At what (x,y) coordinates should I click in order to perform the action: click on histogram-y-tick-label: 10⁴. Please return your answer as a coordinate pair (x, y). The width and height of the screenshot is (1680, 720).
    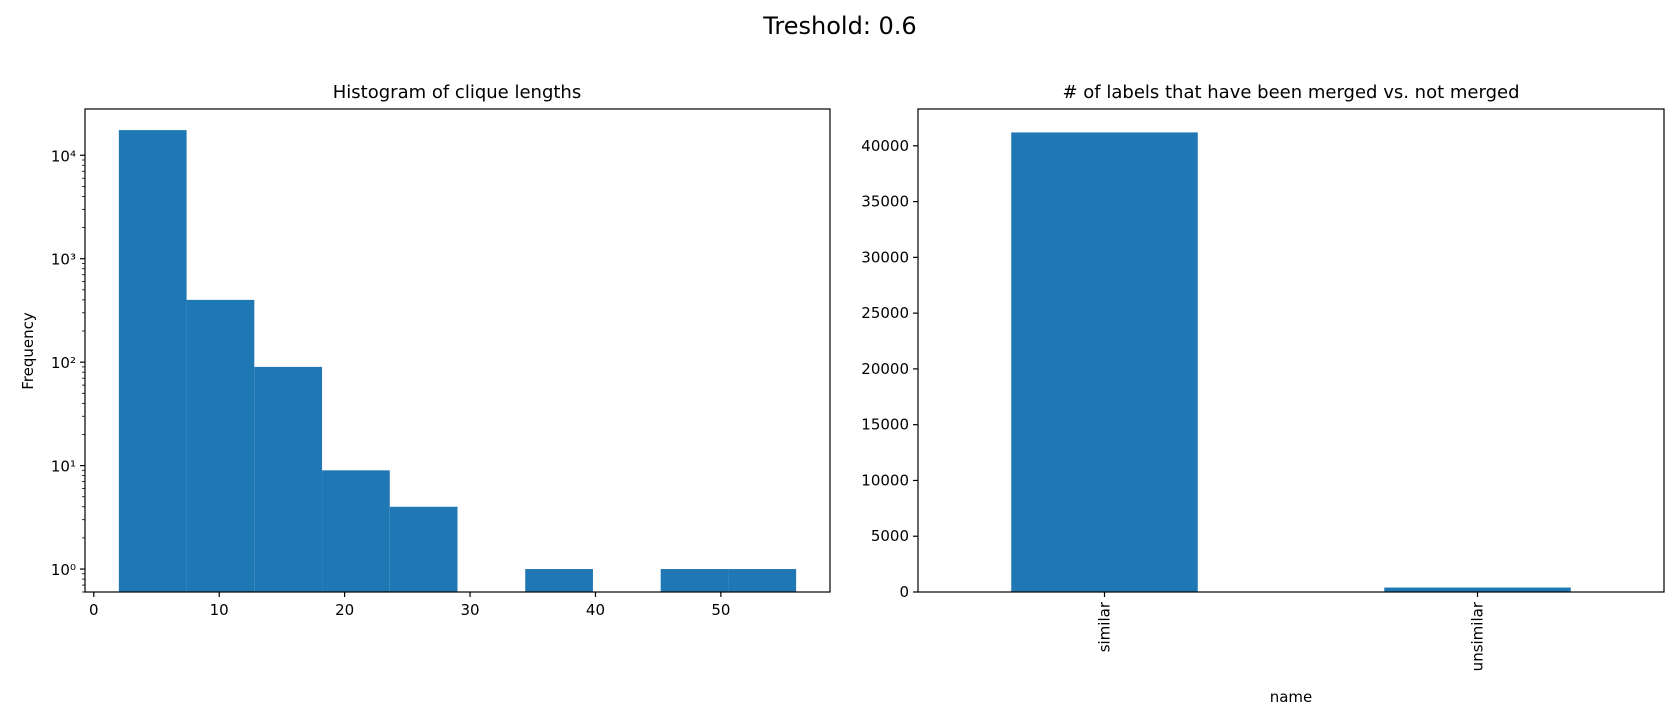
    Looking at the image, I should click on (63, 156).